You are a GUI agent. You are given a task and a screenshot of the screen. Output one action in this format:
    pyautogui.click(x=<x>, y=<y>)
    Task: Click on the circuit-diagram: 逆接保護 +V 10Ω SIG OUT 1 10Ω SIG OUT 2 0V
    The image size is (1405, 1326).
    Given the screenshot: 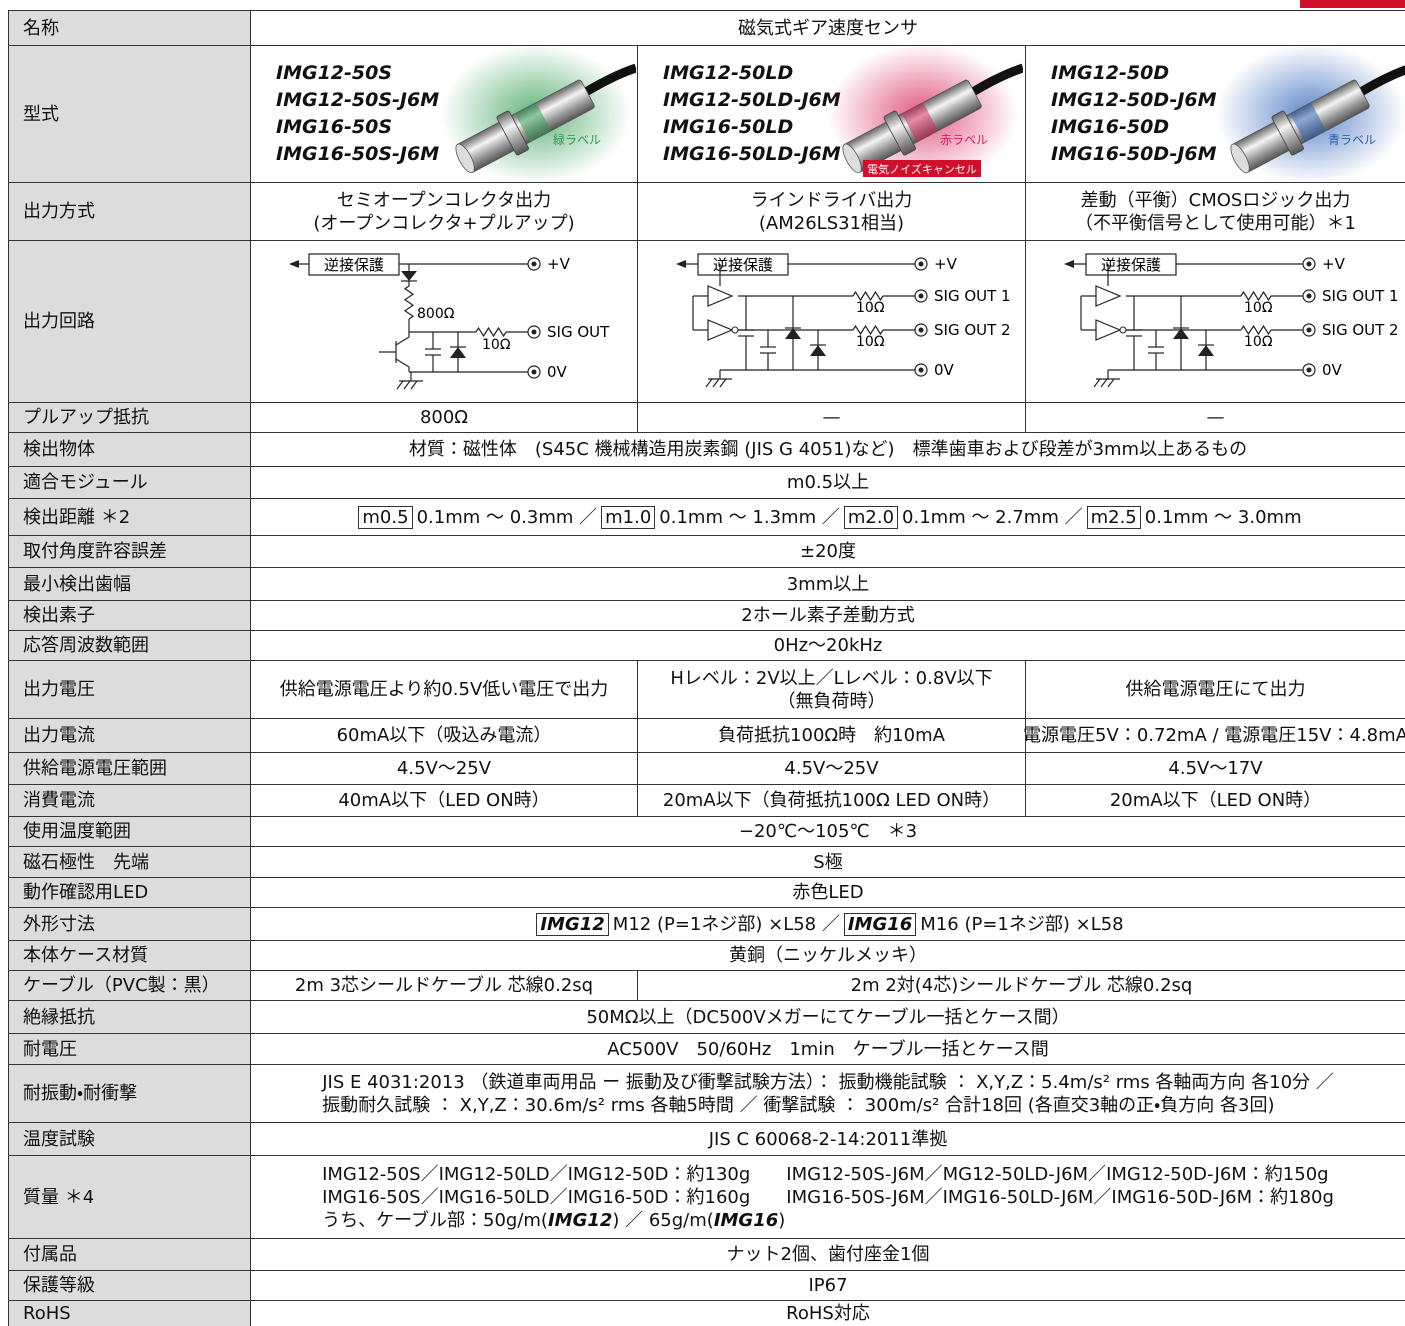 What is the action you would take?
    pyautogui.click(x=843, y=320)
    